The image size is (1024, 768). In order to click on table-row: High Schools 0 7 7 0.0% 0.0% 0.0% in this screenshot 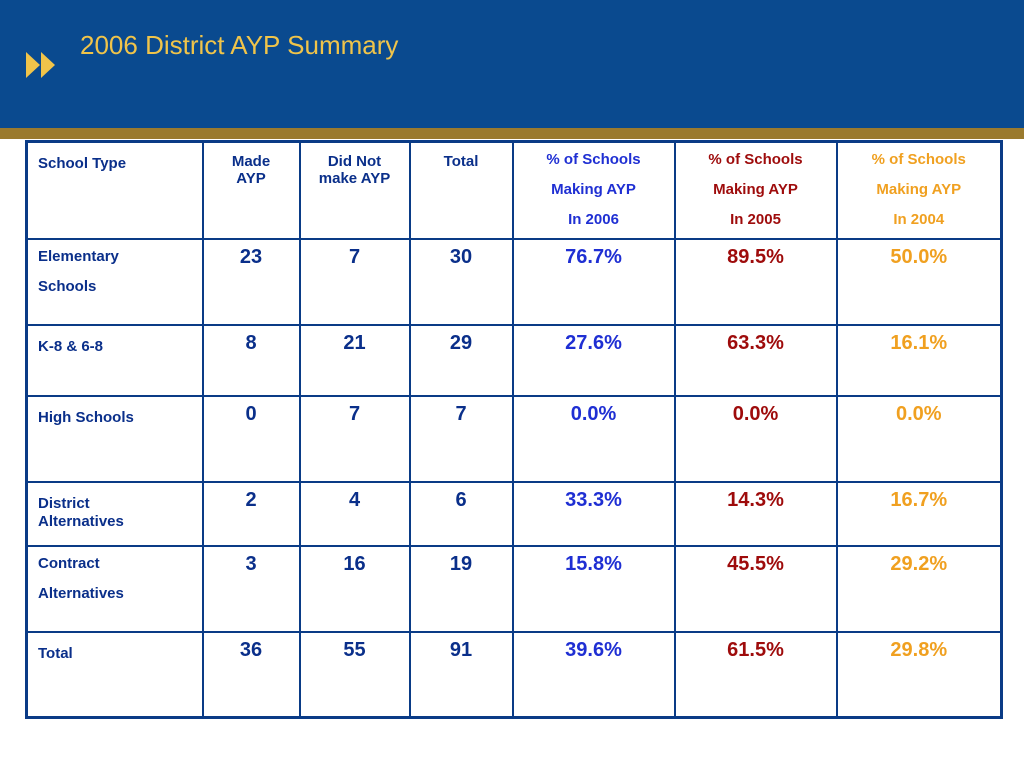, I will do `click(514, 438)`.